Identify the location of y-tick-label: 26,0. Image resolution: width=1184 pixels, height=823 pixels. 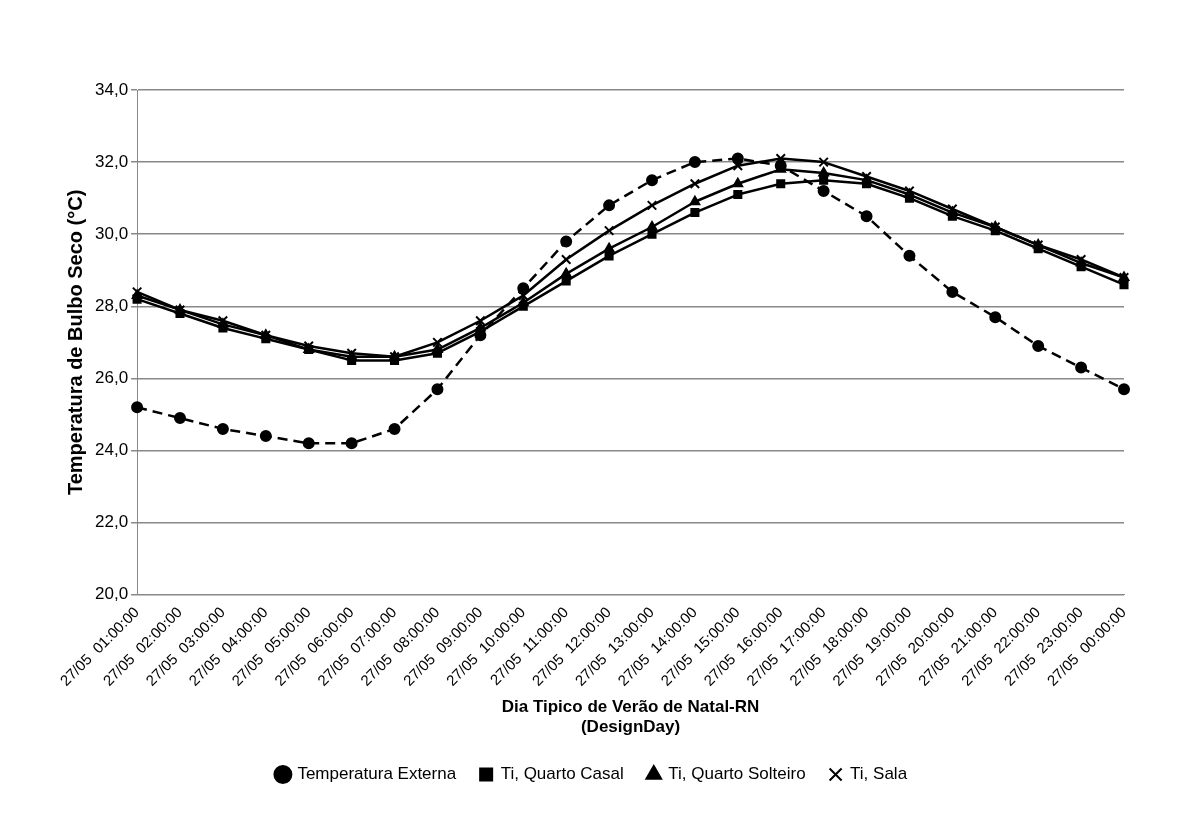
(111, 378).